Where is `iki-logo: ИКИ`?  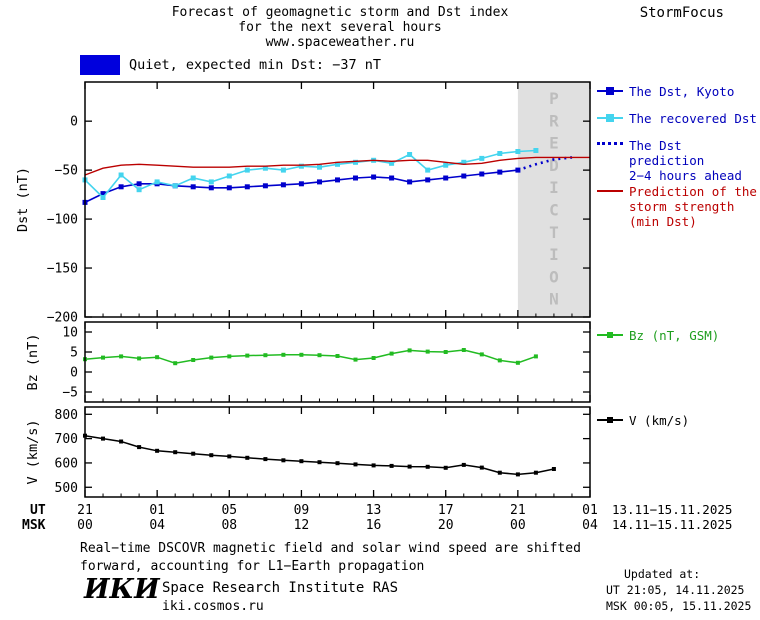
iki-logo: ИКИ is located at coordinates (122, 589).